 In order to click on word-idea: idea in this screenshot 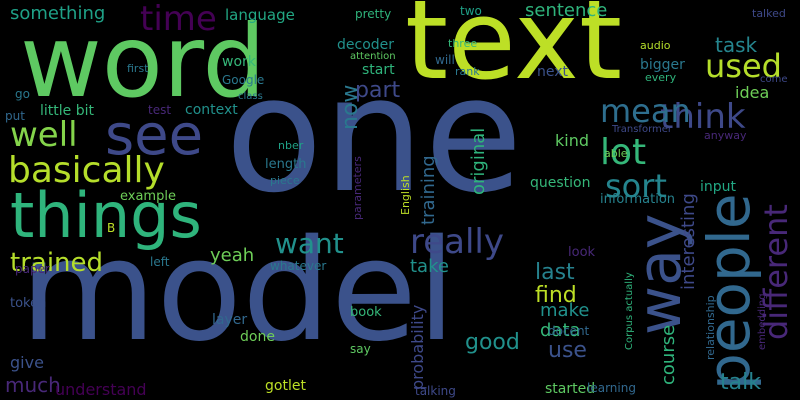, I will do `click(752, 92)`.